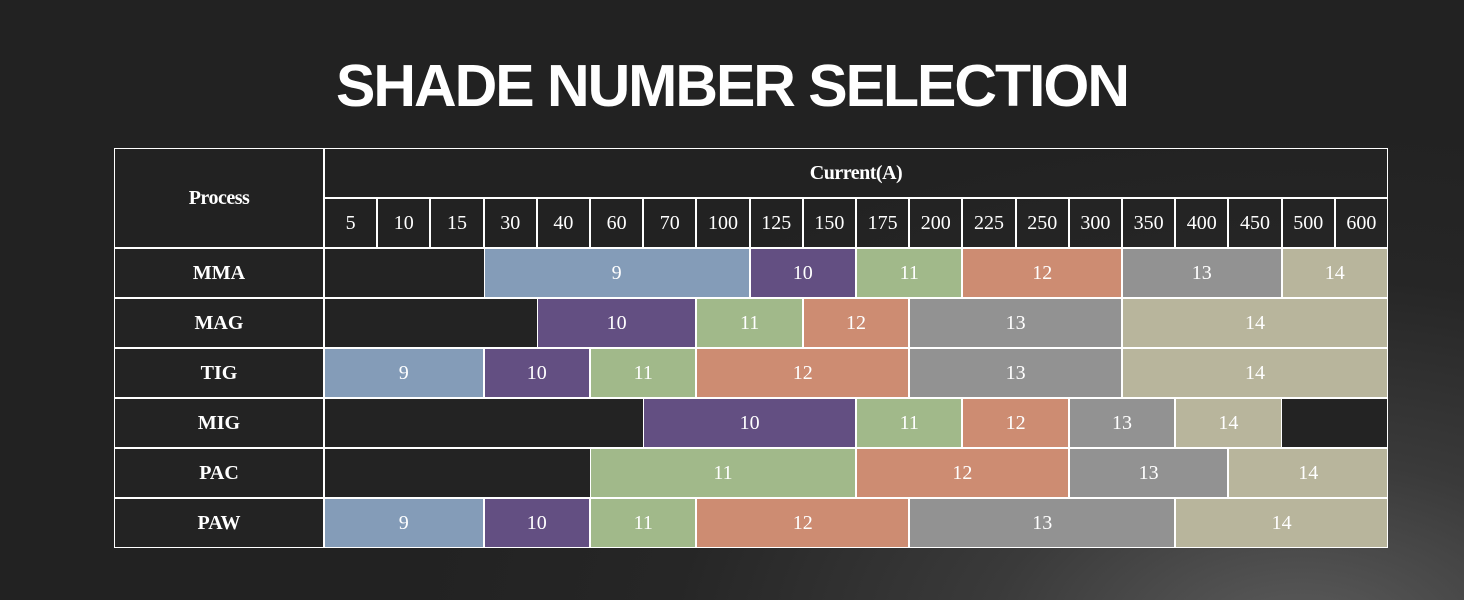 Image resolution: width=1464 pixels, height=600 pixels. What do you see at coordinates (829, 223) in the screenshot?
I see `current-tick: 150` at bounding box center [829, 223].